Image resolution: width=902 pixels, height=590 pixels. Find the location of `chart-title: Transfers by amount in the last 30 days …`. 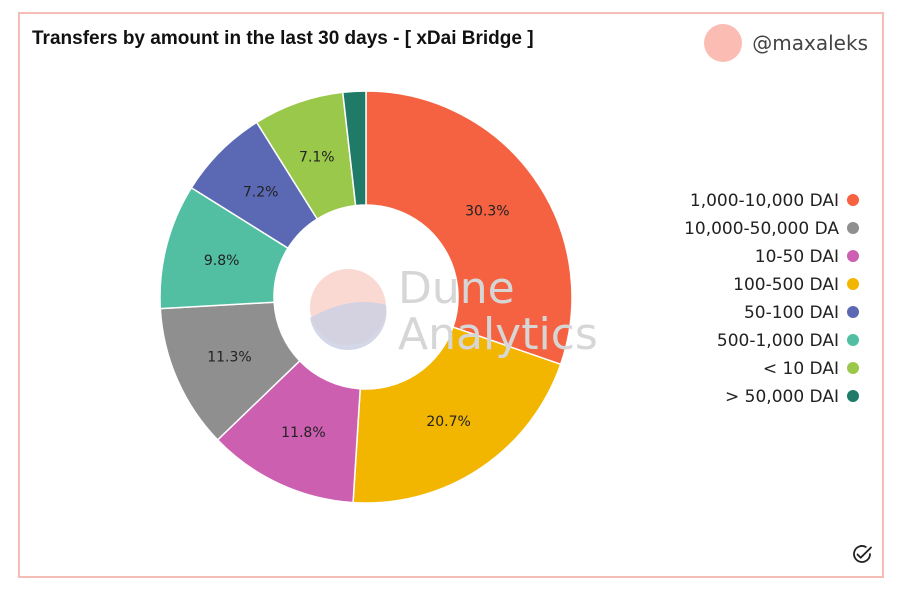

chart-title: Transfers by amount in the last 30 days … is located at coordinates (283, 38).